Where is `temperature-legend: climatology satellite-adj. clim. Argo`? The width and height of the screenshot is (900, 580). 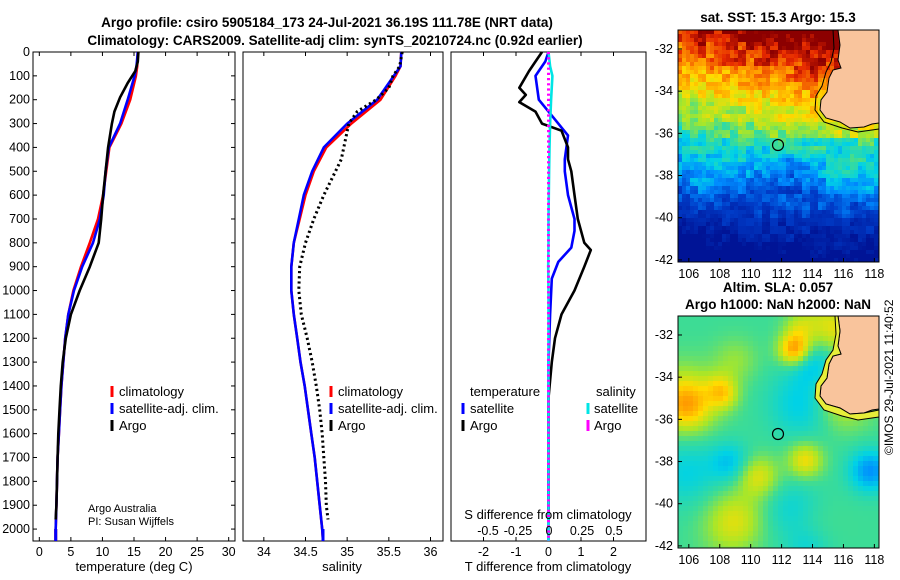
temperature-legend: climatology satellite-adj. clim. Argo is located at coordinates (164, 408).